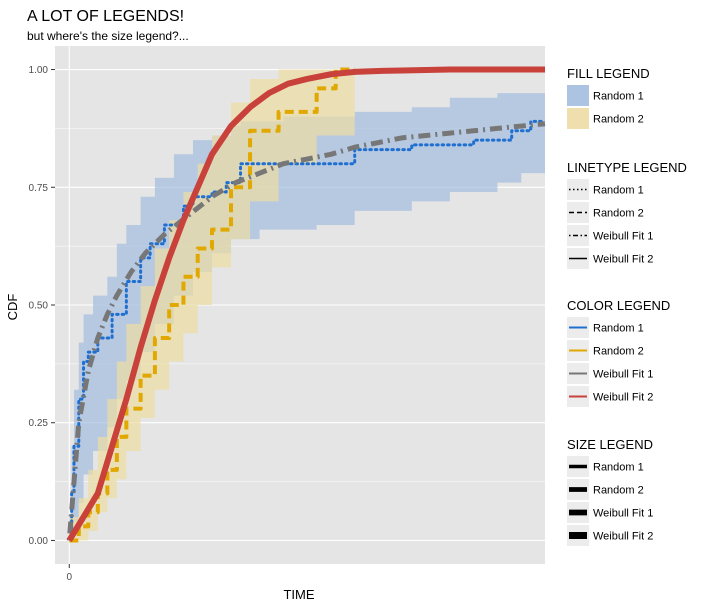 Image resolution: width=717 pixels, height=606 pixels. I want to click on x-axis-label: TIME, so click(298, 594).